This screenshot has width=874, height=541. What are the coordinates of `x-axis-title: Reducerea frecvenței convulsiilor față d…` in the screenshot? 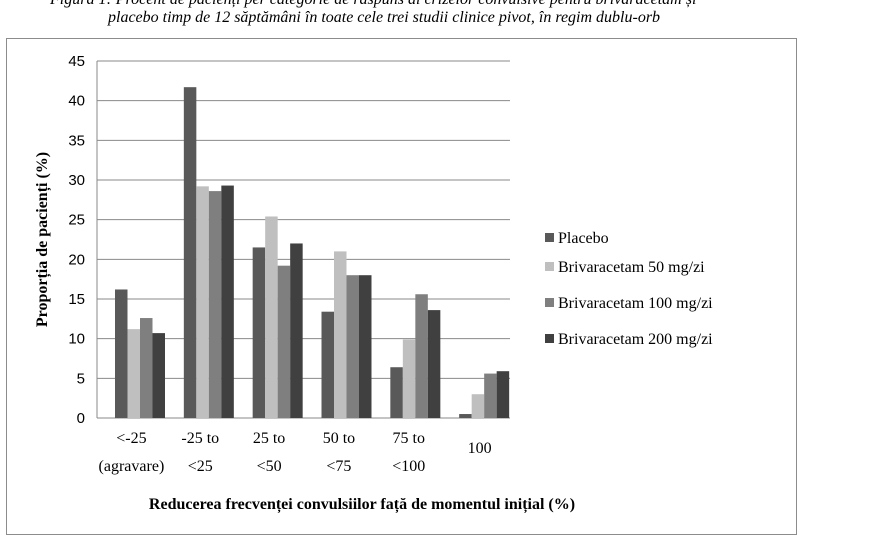 It's located at (362, 505).